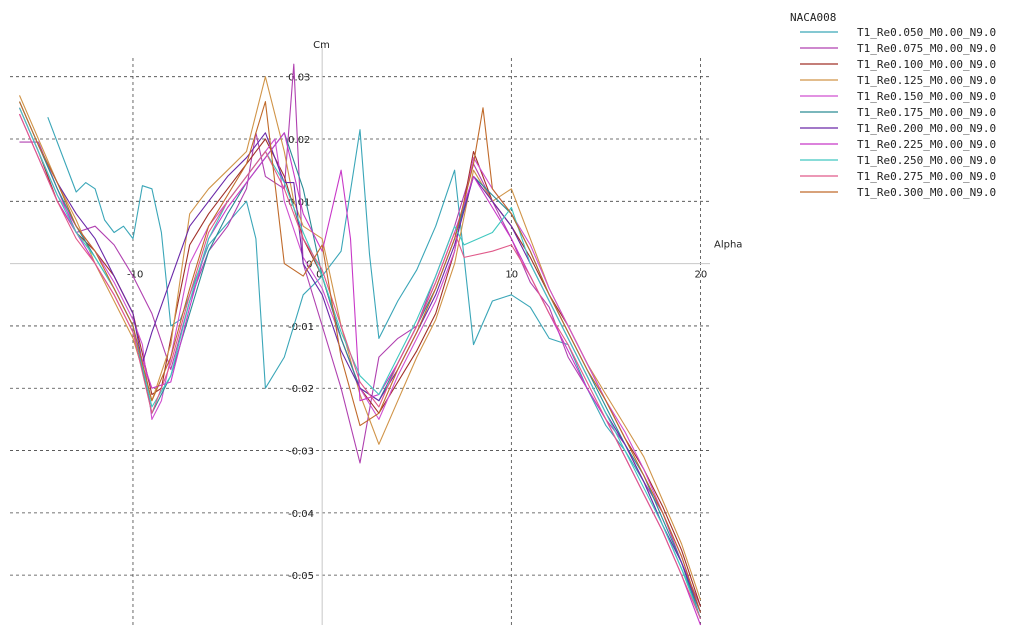 This screenshot has height=628, width=1019. I want to click on x-tick-label: 20, so click(701, 275).